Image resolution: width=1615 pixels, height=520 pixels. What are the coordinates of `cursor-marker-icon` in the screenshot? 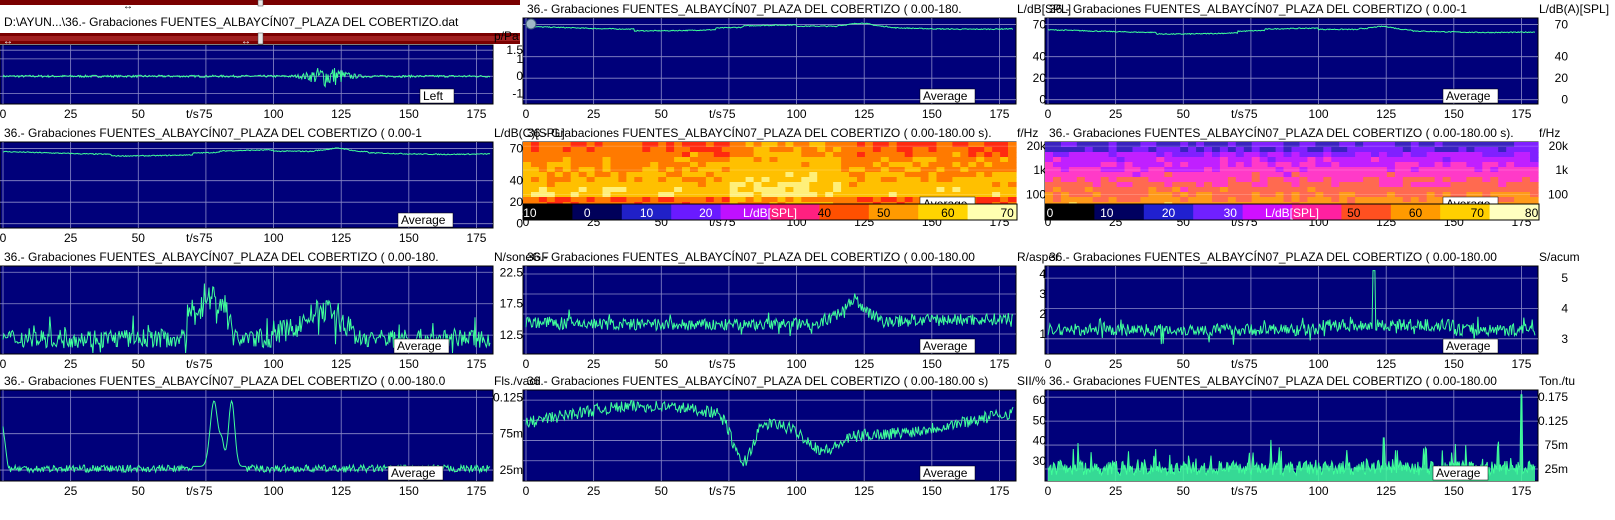 It's located at (531, 24).